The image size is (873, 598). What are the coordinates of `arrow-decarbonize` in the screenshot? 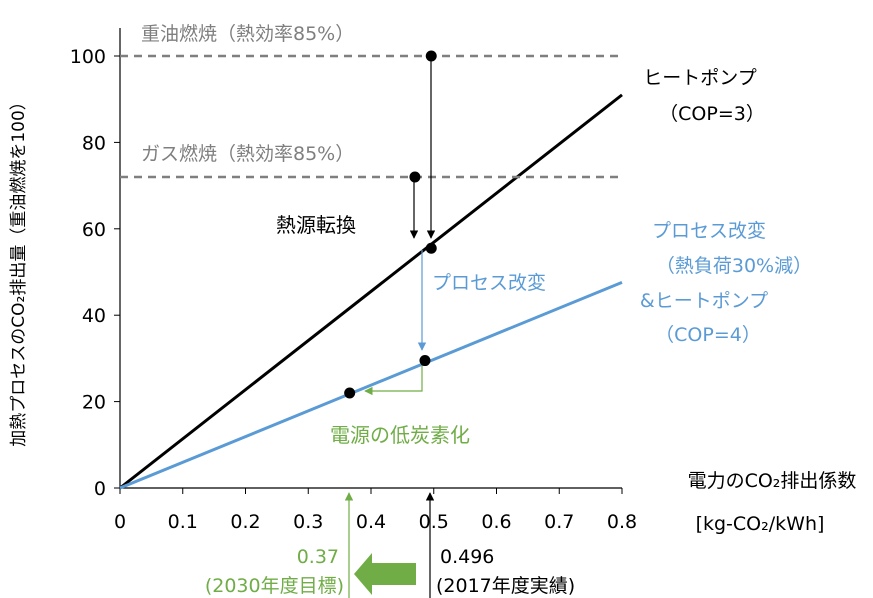 It's located at (393, 379).